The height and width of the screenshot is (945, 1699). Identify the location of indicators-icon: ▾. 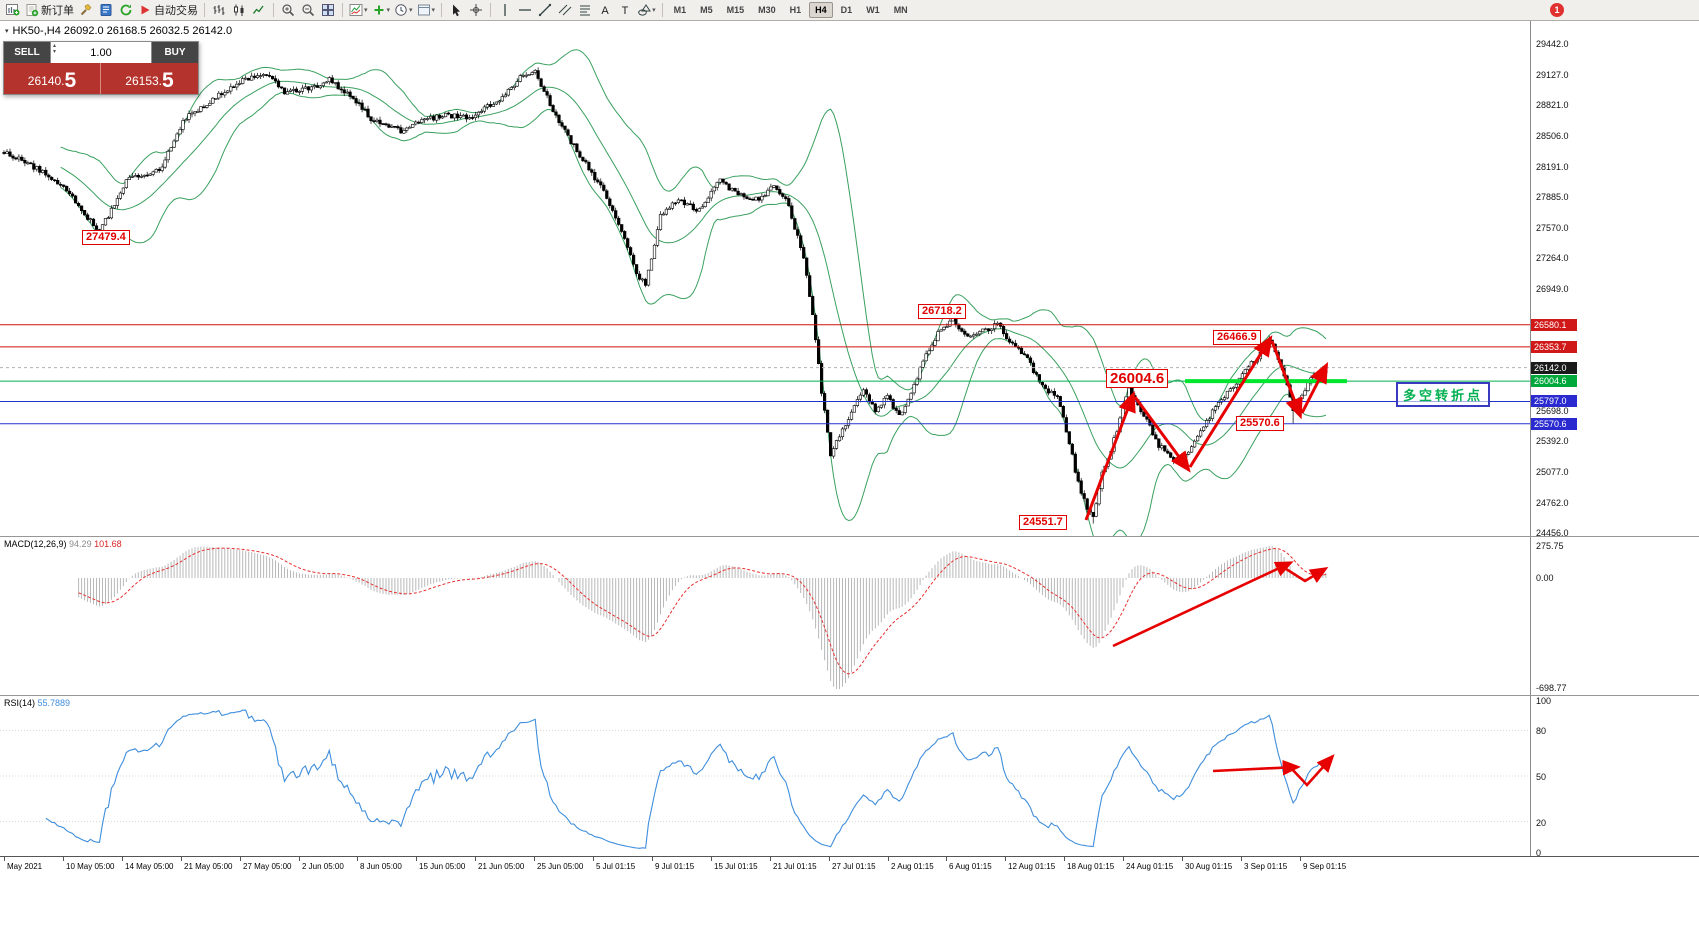
(358, 10).